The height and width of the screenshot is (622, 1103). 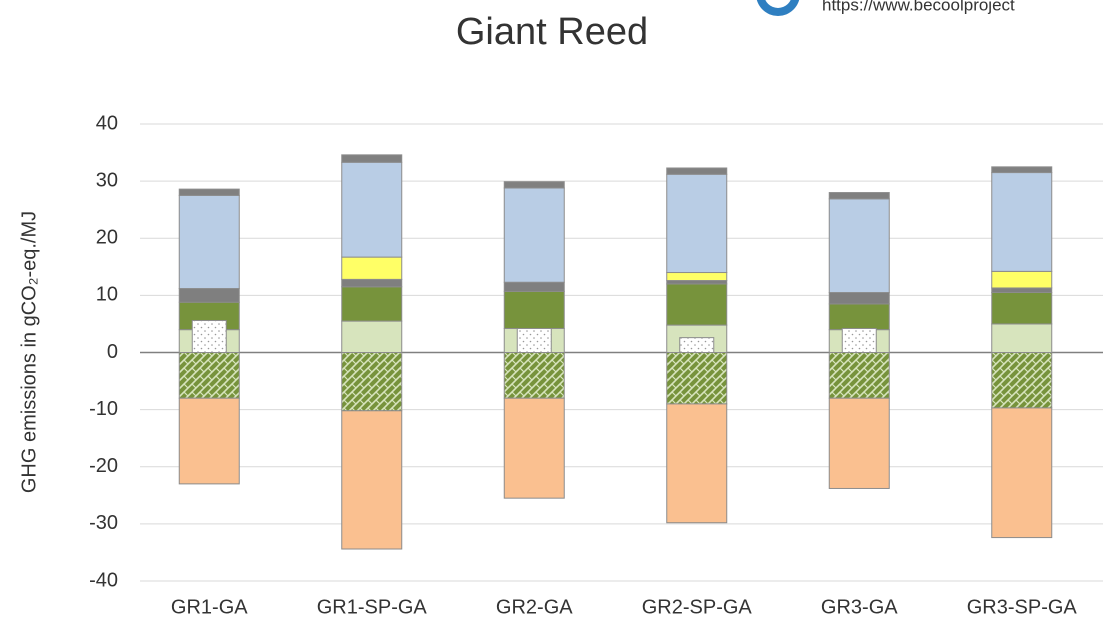 I want to click on y-tick-label: -40, so click(x=103, y=580).